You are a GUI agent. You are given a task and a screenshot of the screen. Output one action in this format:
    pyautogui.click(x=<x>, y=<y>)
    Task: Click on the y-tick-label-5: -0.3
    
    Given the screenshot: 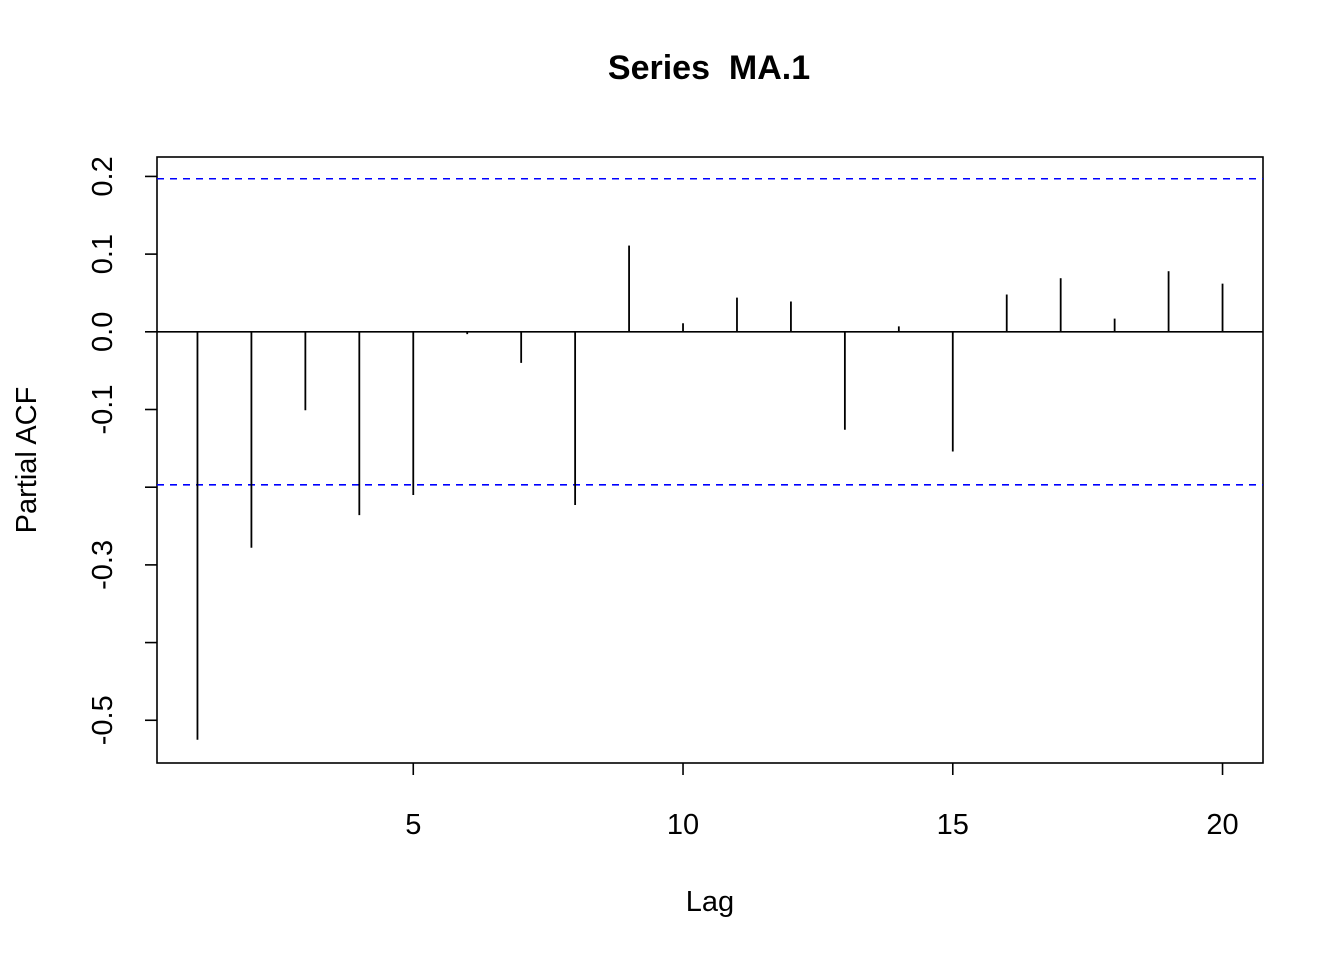 What is the action you would take?
    pyautogui.click(x=103, y=565)
    